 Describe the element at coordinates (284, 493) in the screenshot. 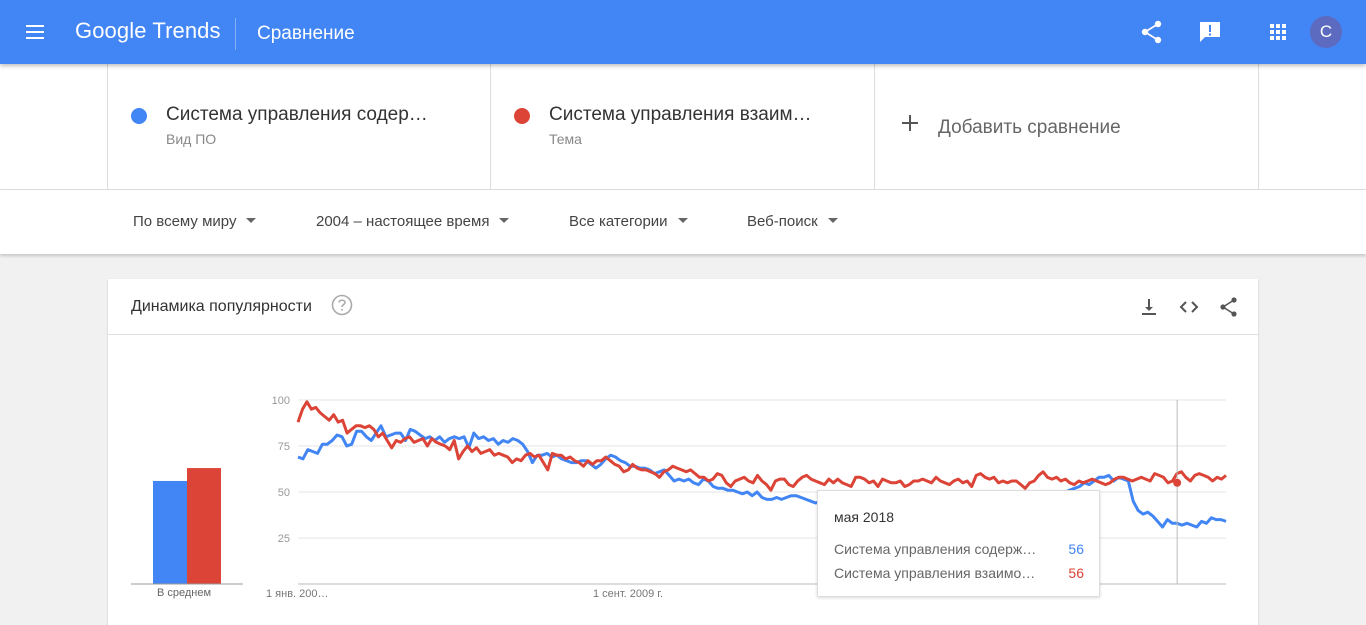

I see `y-tick-label: 50` at that location.